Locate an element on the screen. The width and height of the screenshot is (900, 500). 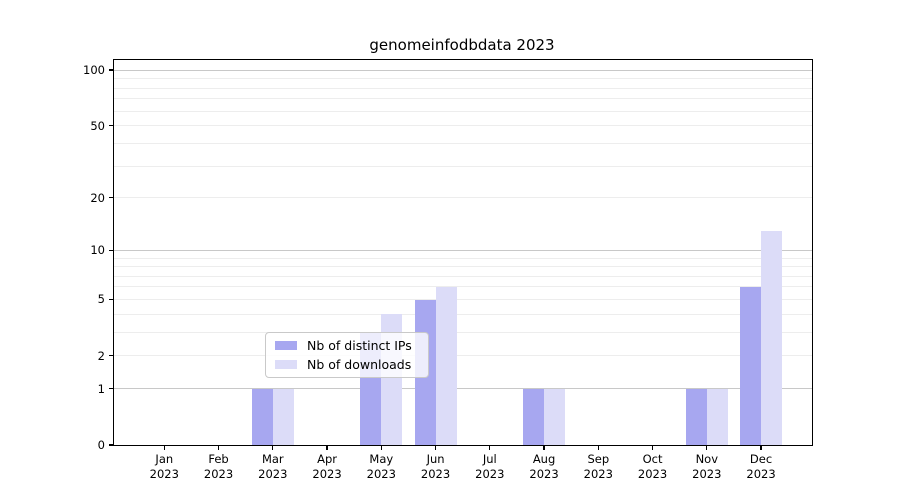
x-axis-tick-label: Jan 2023 is located at coordinates (164, 467).